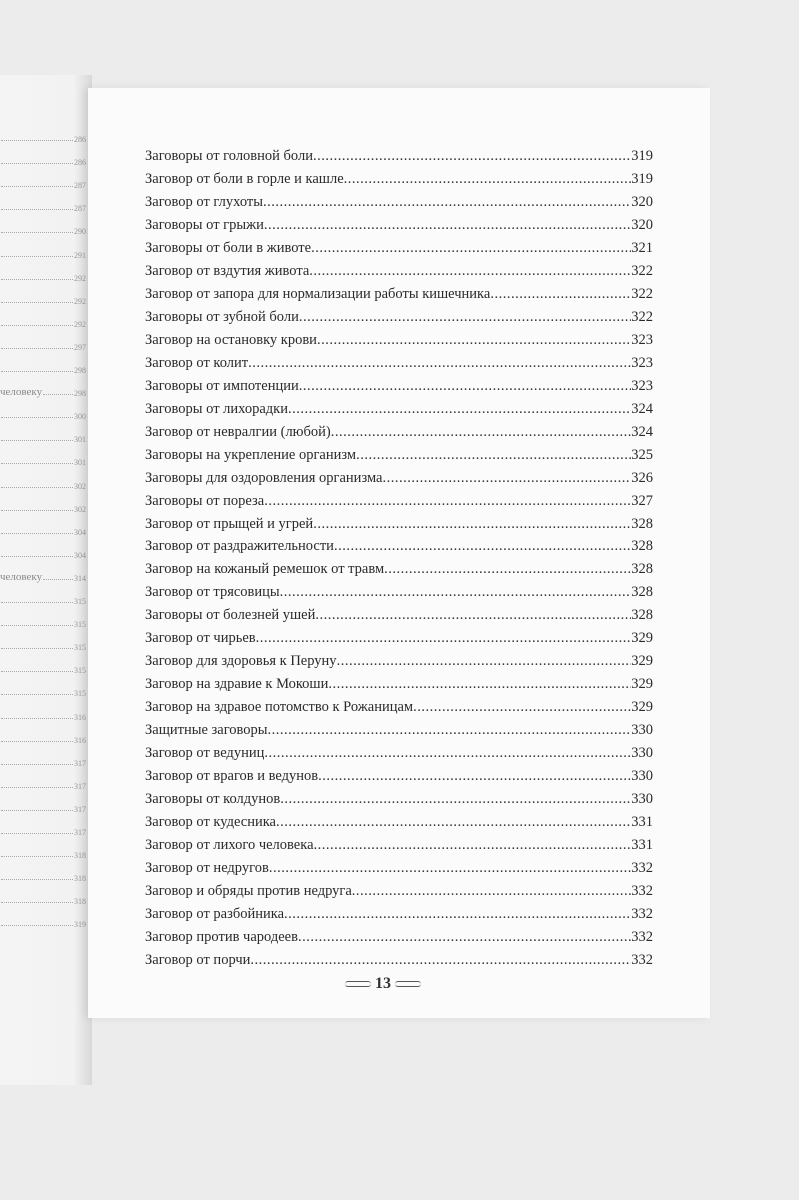 Image resolution: width=799 pixels, height=1200 pixels. I want to click on toc-page: 327, so click(642, 500).